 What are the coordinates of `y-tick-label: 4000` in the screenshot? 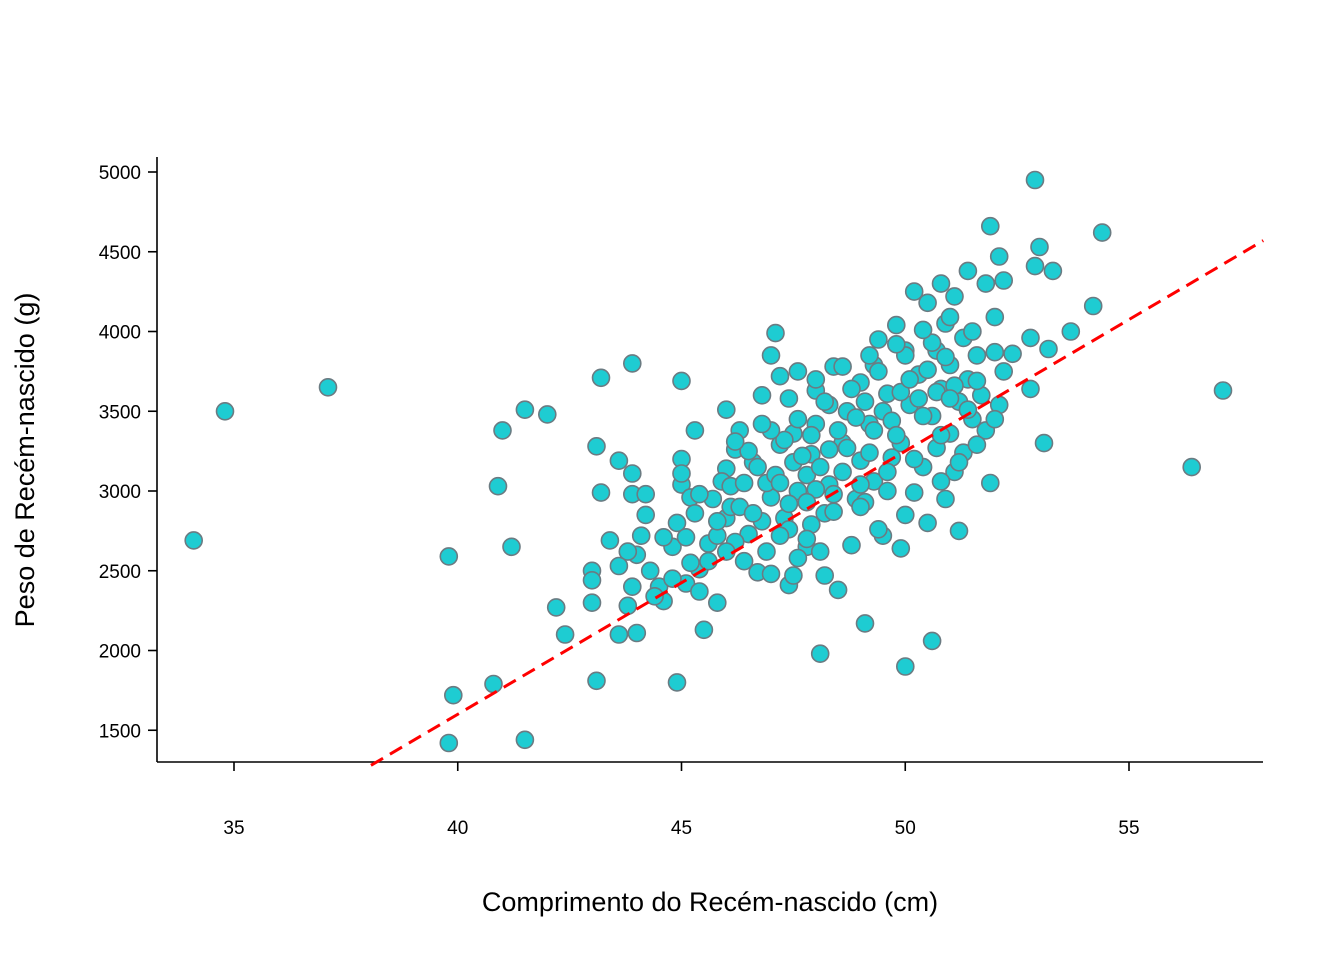 It's located at (120, 333).